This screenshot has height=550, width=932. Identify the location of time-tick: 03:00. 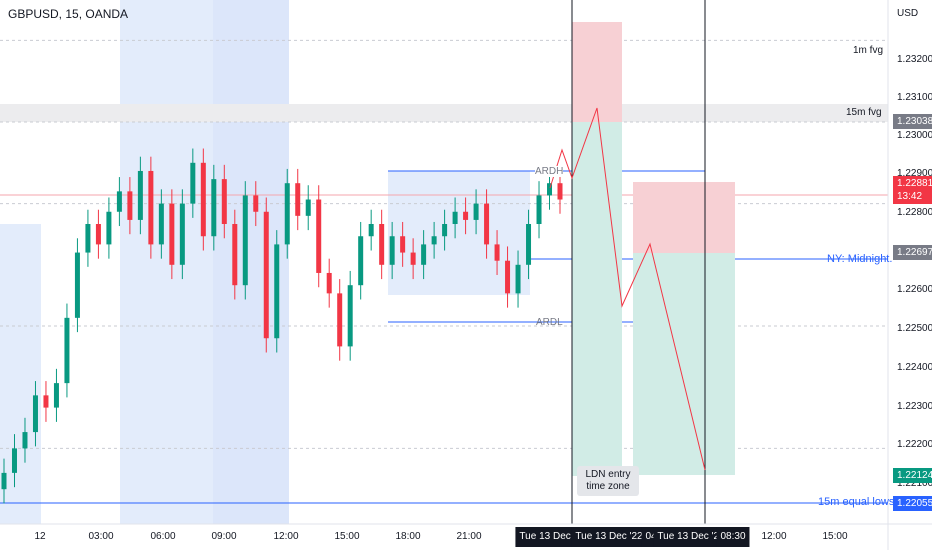
(101, 536).